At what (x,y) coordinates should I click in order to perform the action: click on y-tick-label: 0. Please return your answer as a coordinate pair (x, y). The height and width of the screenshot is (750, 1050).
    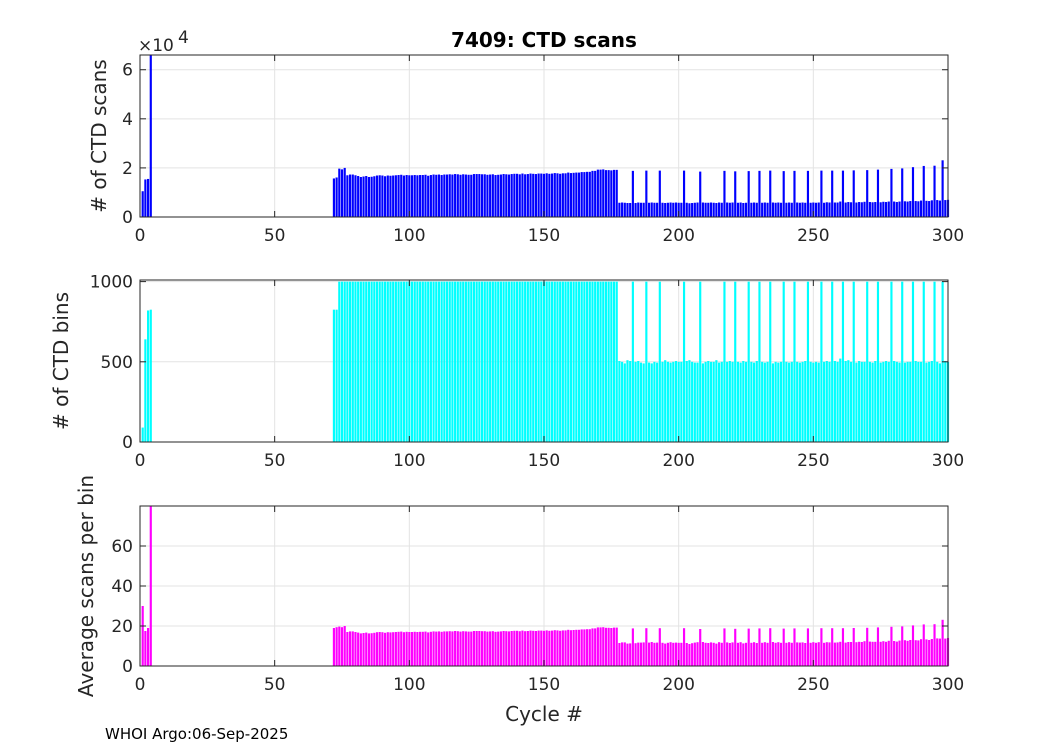
    Looking at the image, I should click on (127, 443).